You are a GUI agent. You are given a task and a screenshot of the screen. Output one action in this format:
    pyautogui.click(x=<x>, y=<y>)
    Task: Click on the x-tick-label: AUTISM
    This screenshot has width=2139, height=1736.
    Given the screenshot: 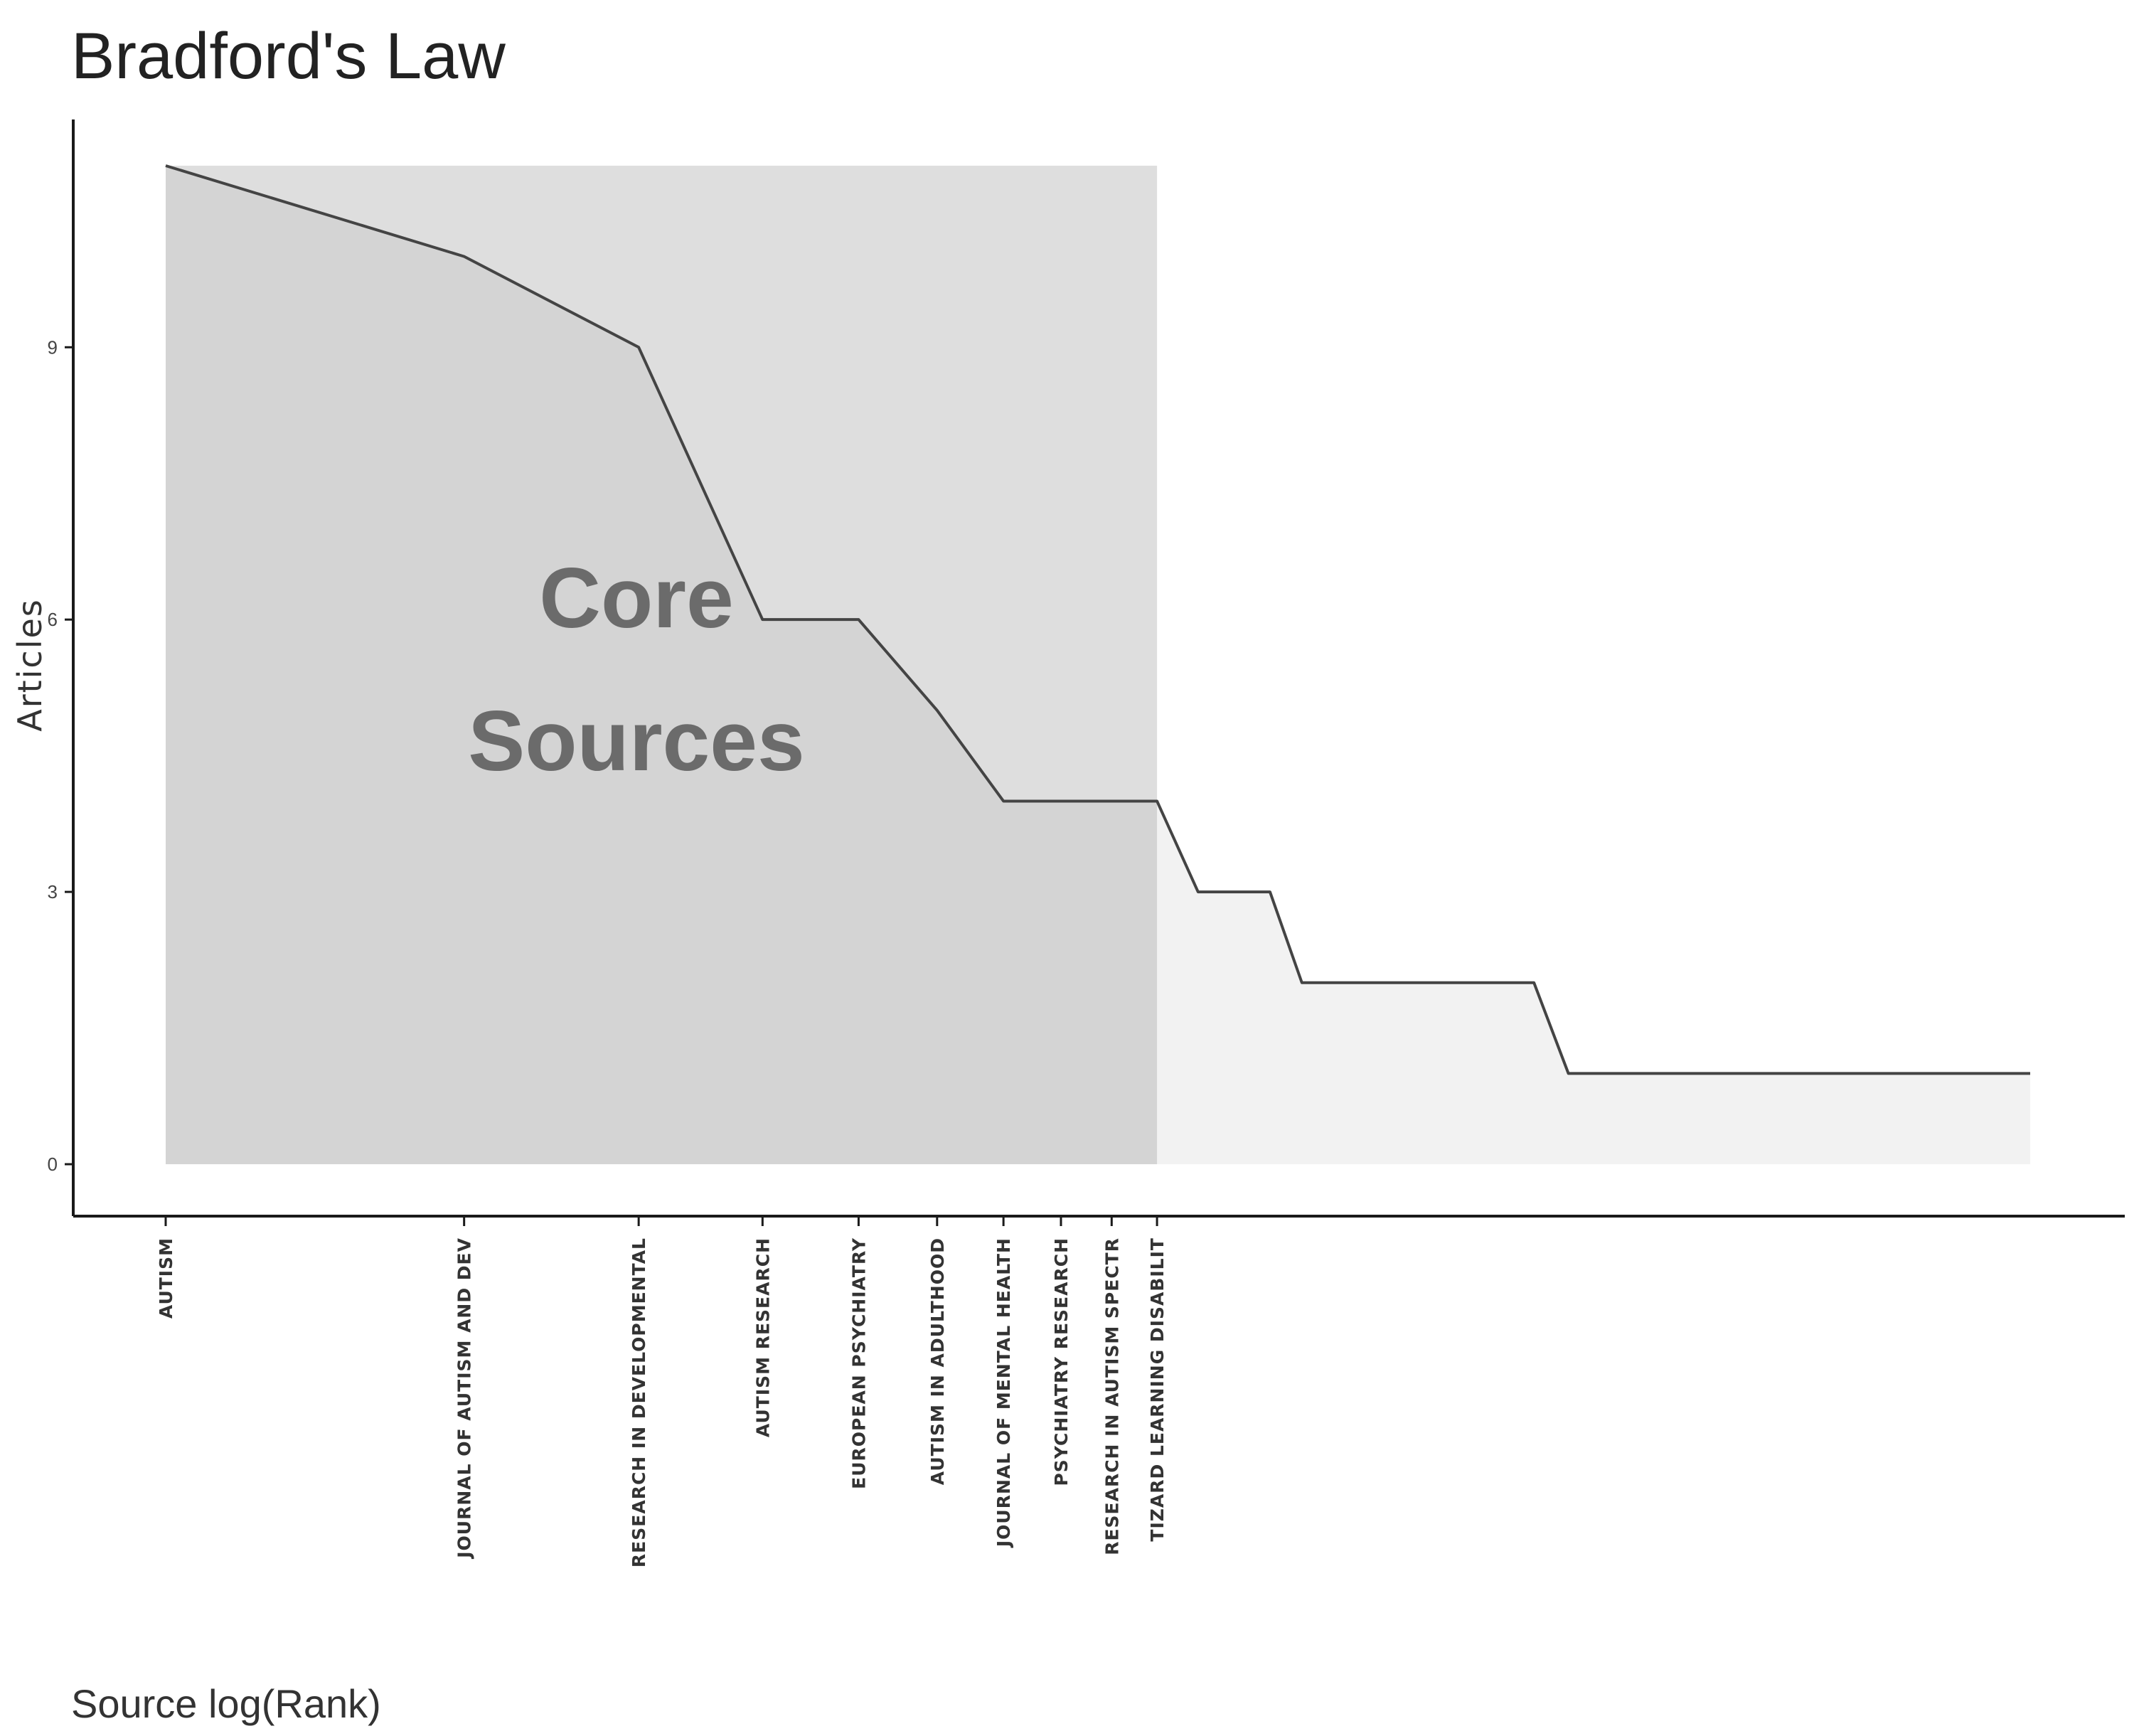 What is the action you would take?
    pyautogui.click(x=166, y=1278)
    